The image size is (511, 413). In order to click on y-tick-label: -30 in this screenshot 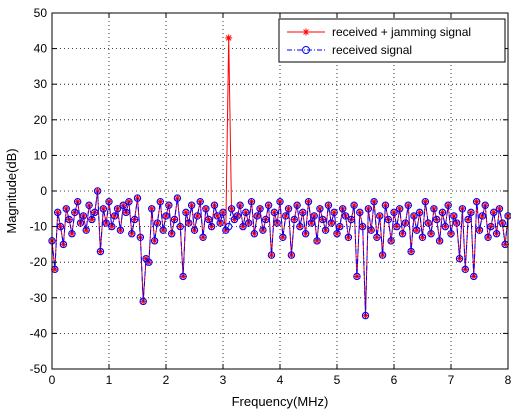, I will do `click(39, 298)`.